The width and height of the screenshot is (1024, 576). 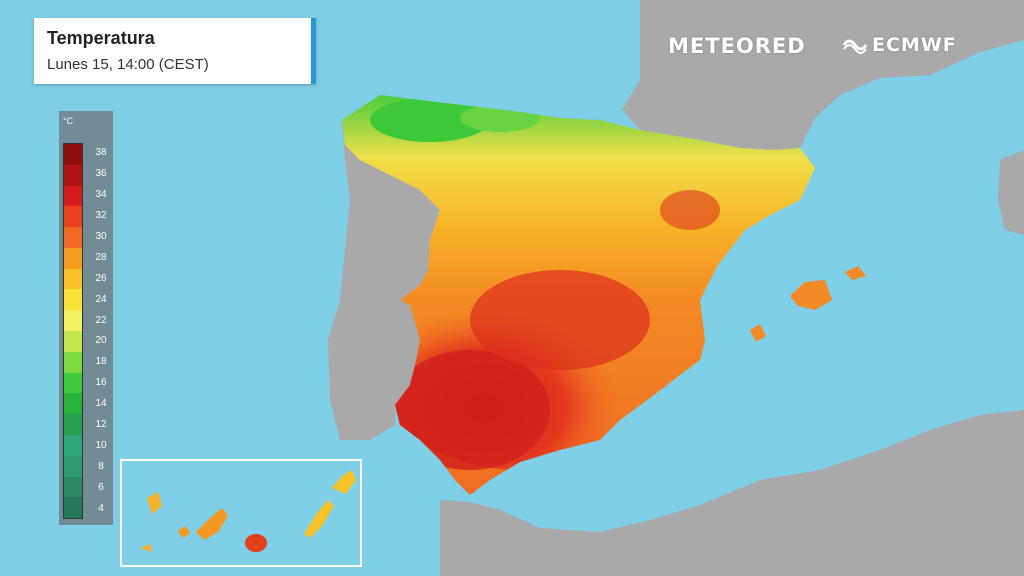 What do you see at coordinates (101, 216) in the screenshot?
I see `legend-tick-label: 32` at bounding box center [101, 216].